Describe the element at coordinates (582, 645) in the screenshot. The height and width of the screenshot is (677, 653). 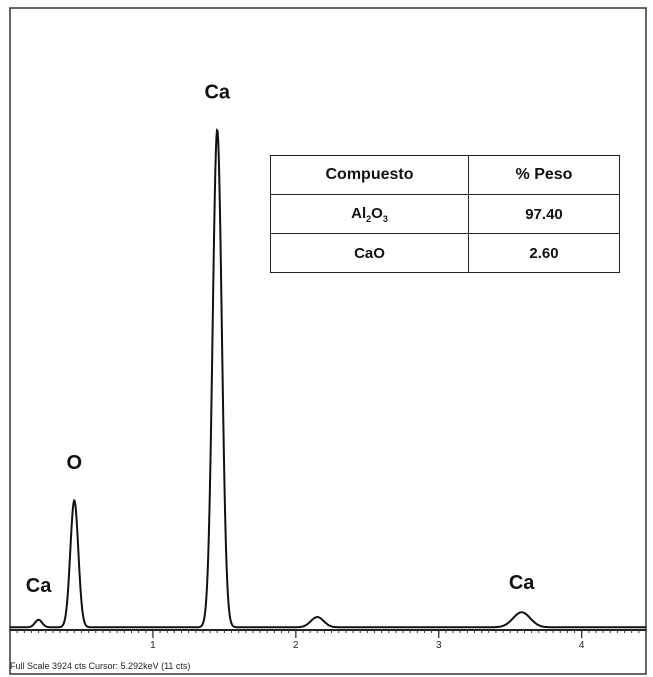
I see `x-tick-label: 4` at that location.